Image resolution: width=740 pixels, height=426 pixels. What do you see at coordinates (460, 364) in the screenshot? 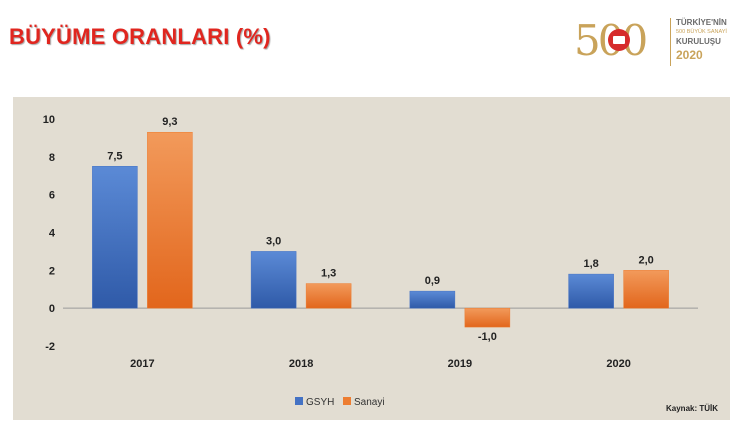
I see `x-tick-label: 2019` at bounding box center [460, 364].